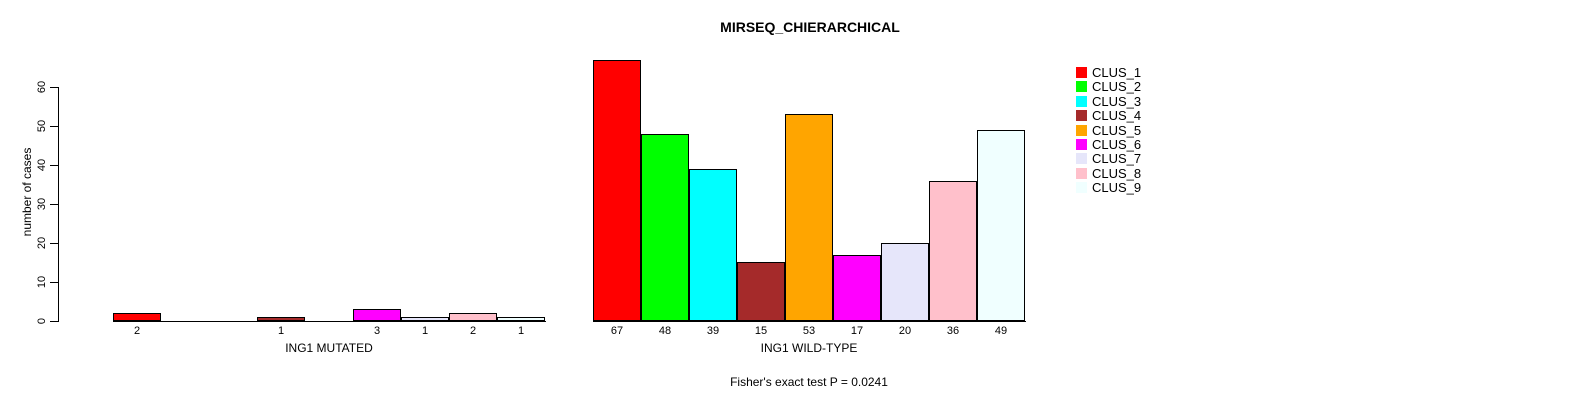  What do you see at coordinates (42, 321) in the screenshot?
I see `y-axis-tick-label: 0` at bounding box center [42, 321].